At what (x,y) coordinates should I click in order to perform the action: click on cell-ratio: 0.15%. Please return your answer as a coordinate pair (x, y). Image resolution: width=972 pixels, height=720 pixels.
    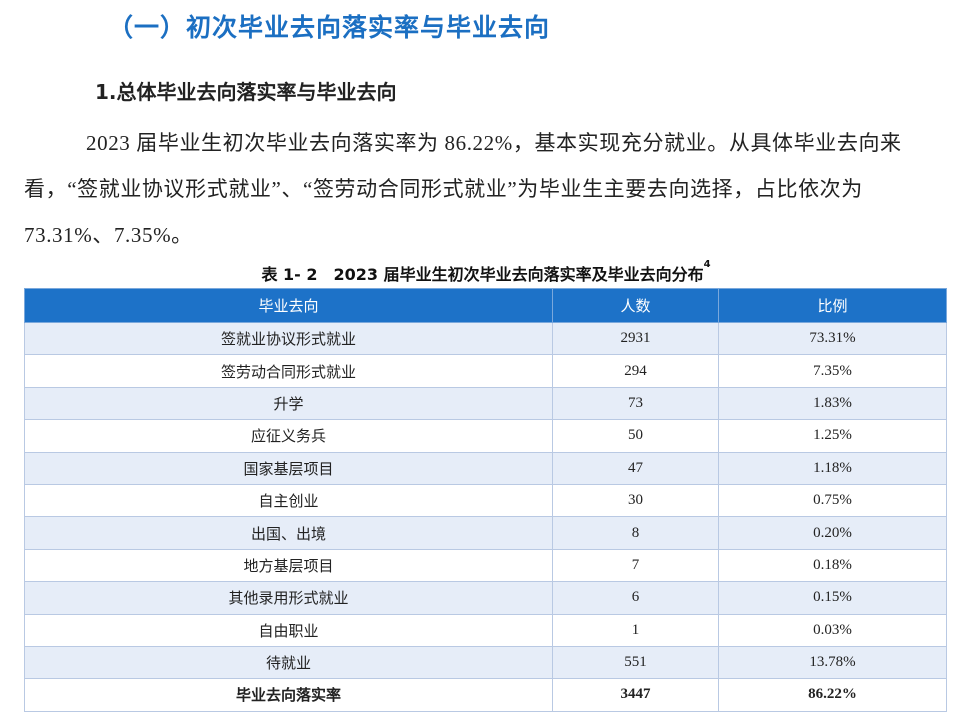
    Looking at the image, I should click on (832, 598).